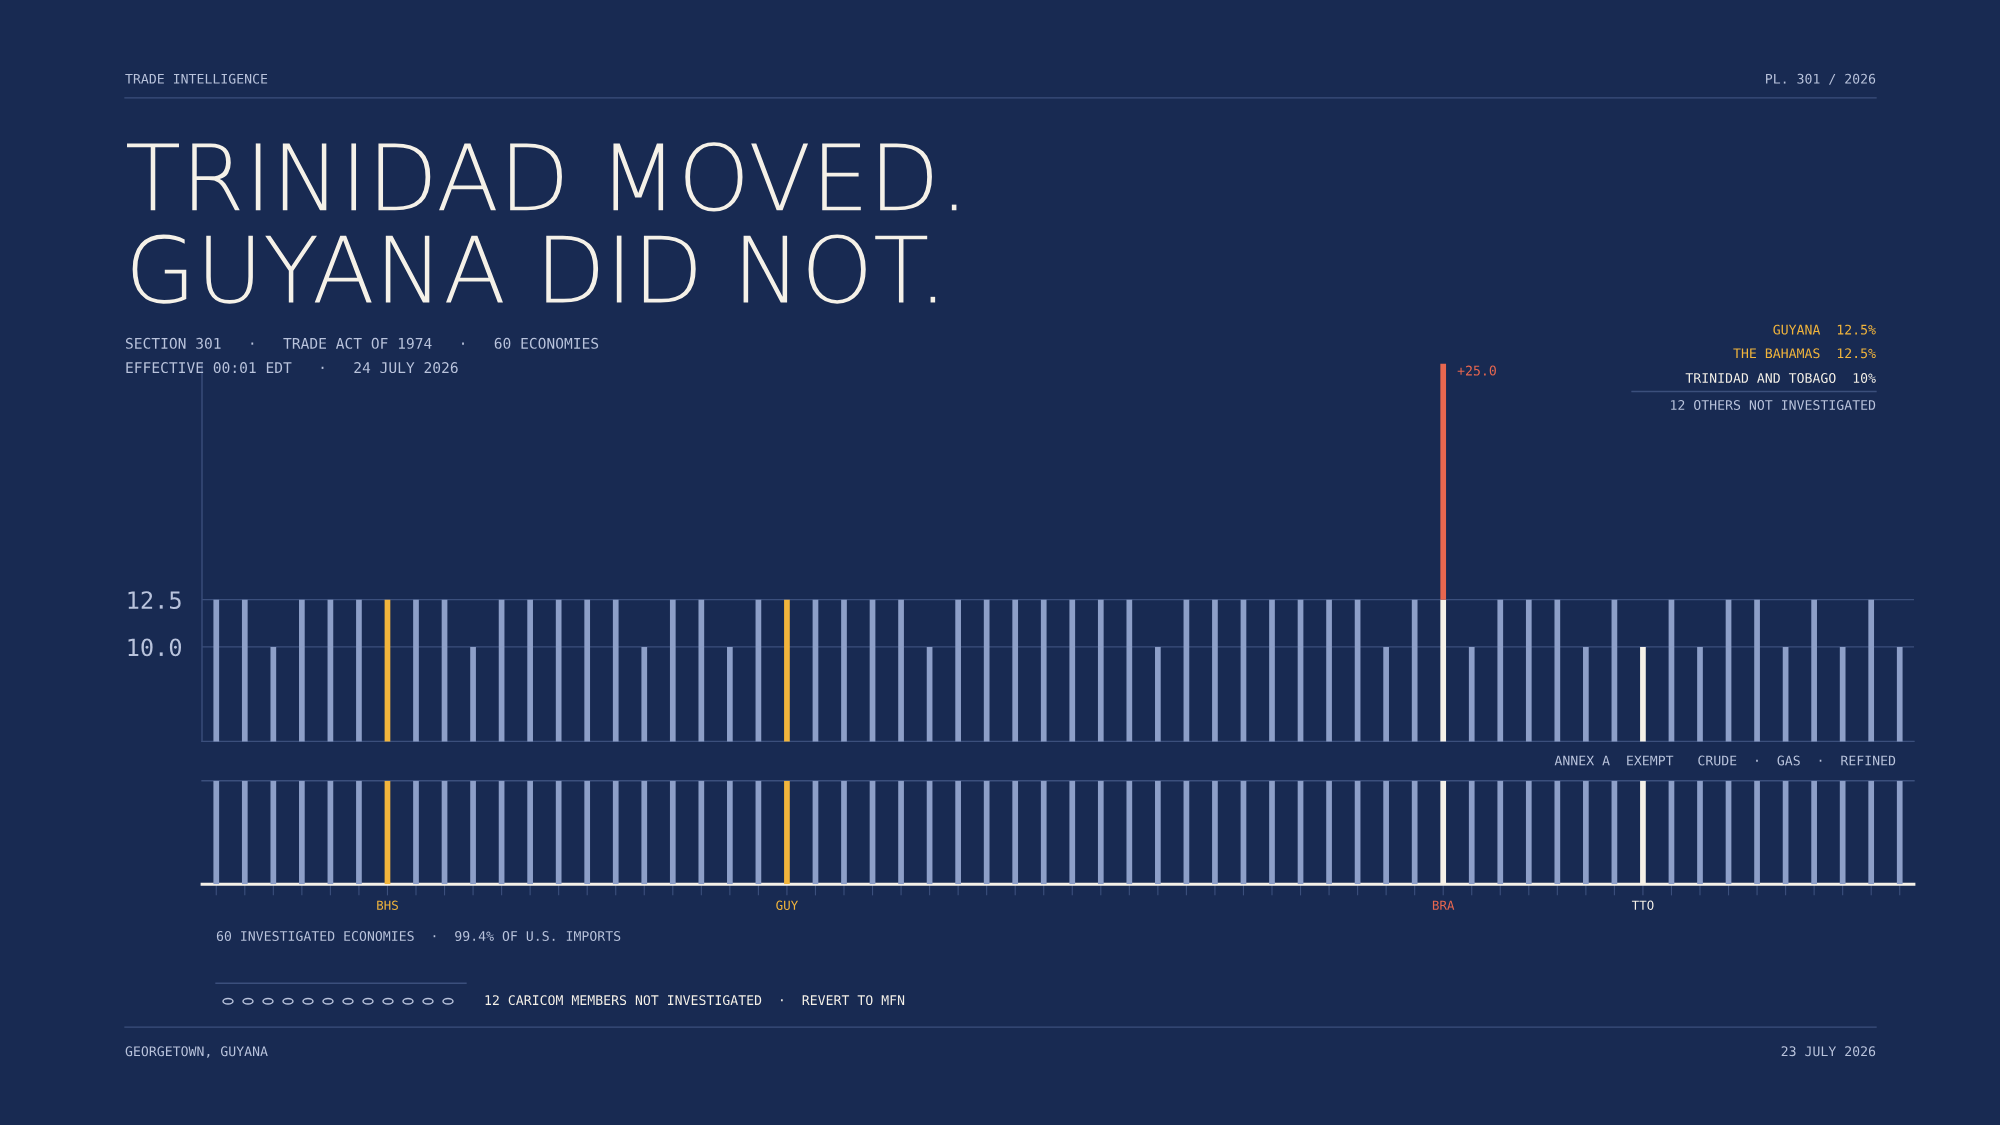 The width and height of the screenshot is (2000, 1125). I want to click on annotation: TRINIDAD AND TOBAGO 10%, so click(1780, 378).